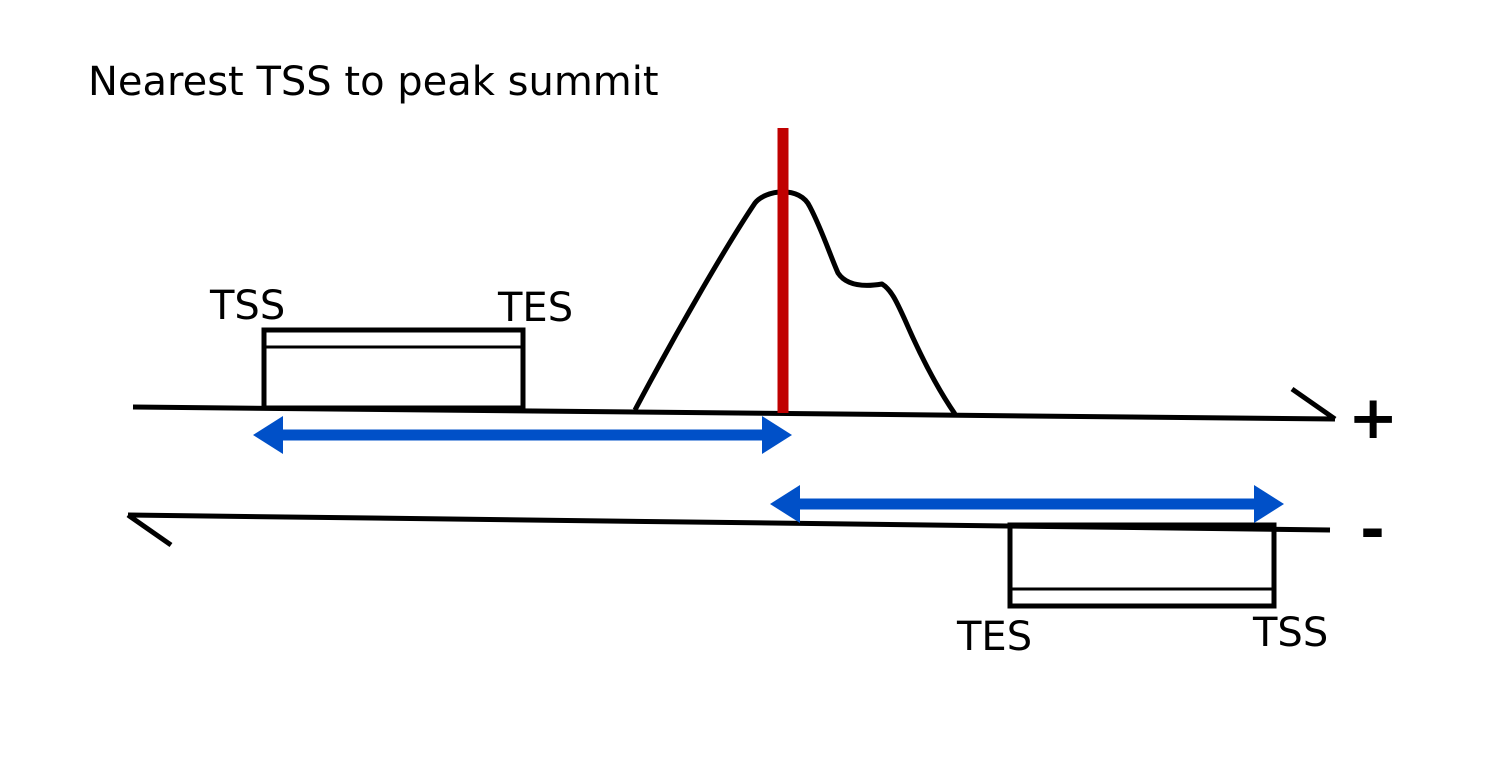  Describe the element at coordinates (248, 306) in the screenshot. I see `plus-tss-label: TSS` at that location.